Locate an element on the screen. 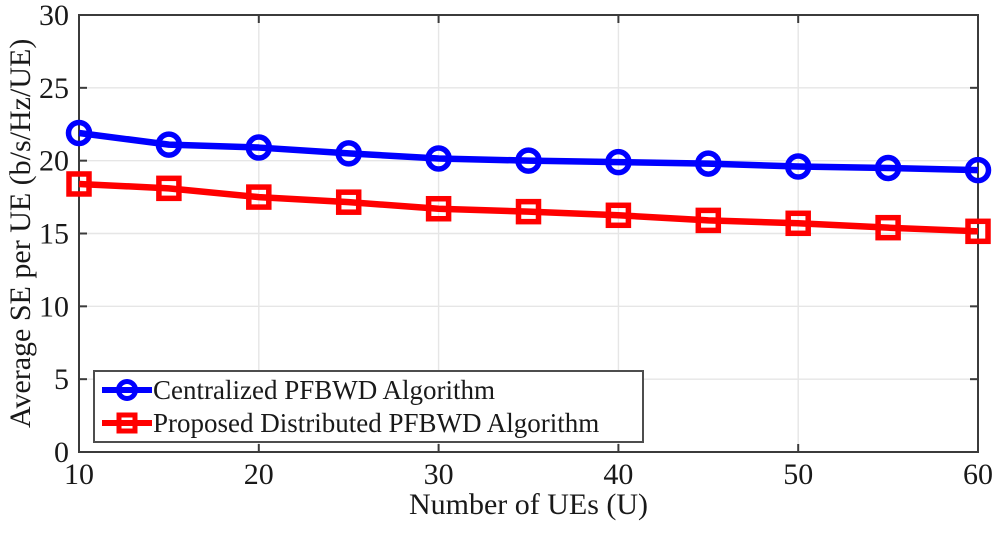  legend-item-distributed: Proposed Distributed PFBWD Algorithm is located at coordinates (371, 423).